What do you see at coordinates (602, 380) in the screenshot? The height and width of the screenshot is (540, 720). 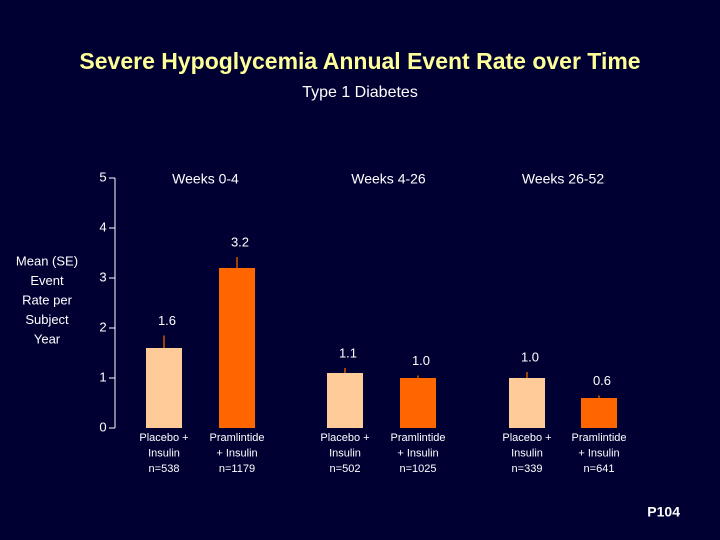 I see `value-label: 0.6` at bounding box center [602, 380].